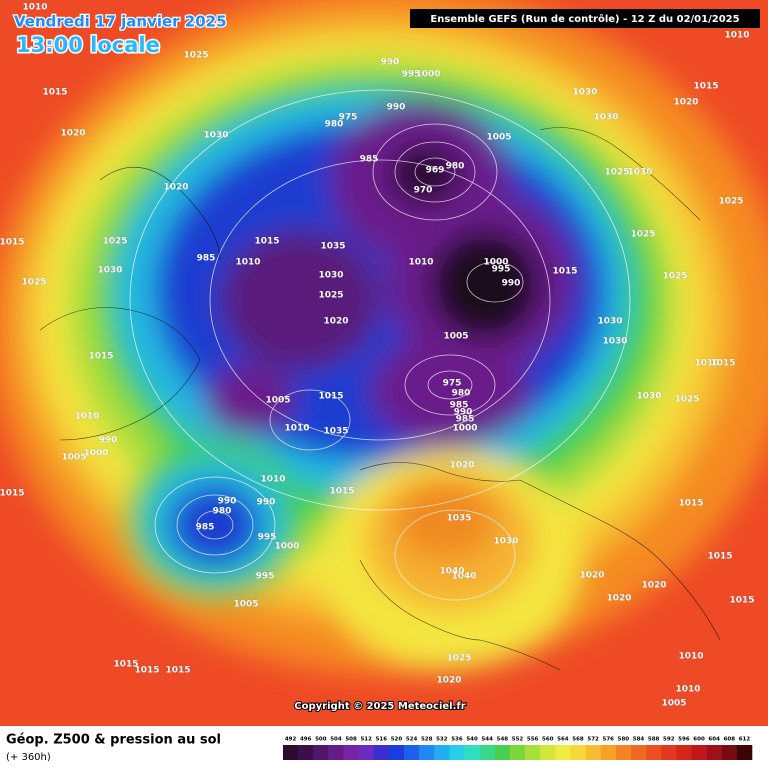 Image resolution: width=768 pixels, height=772 pixels. What do you see at coordinates (397, 740) in the screenshot?
I see `legend-label: 520` at bounding box center [397, 740].